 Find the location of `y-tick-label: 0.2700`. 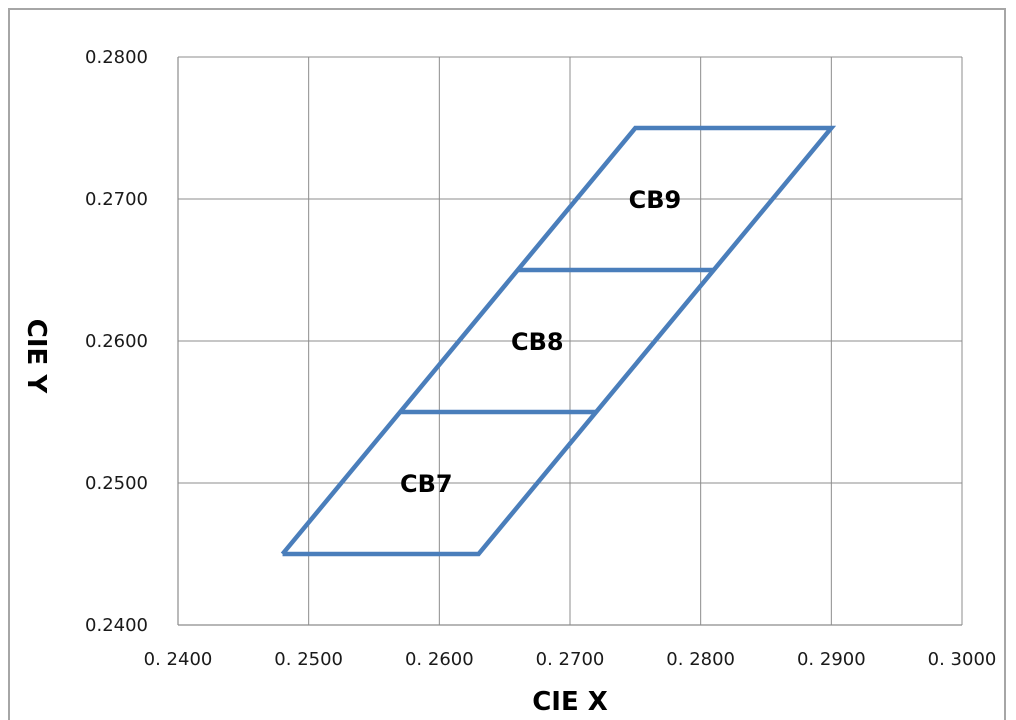

y-tick-label: 0.2700 is located at coordinates (116, 199).